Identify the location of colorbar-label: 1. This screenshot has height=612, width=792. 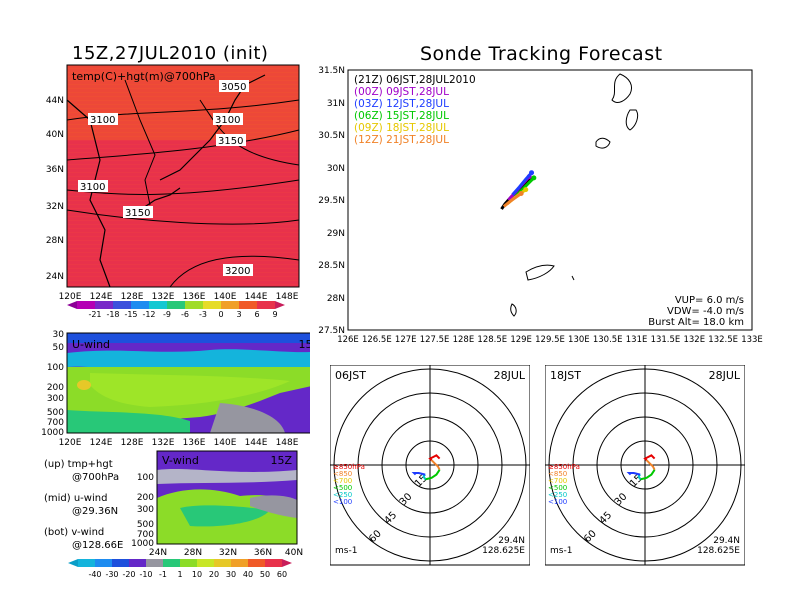
(179, 574).